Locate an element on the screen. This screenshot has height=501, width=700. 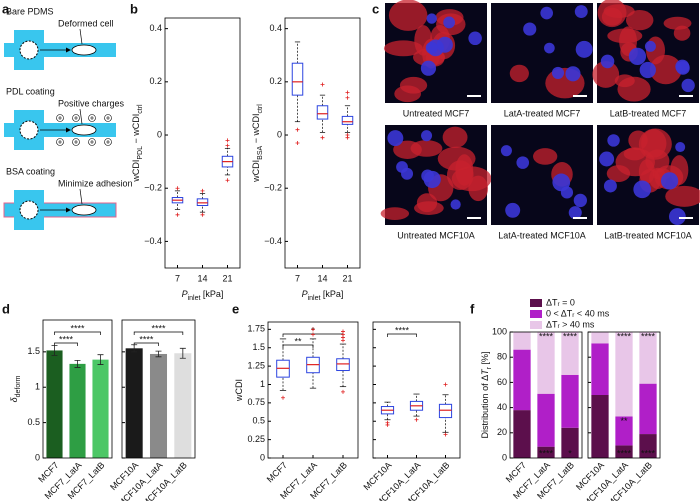
x-axis-label-part: [kPa] is located at coordinates (211, 294).